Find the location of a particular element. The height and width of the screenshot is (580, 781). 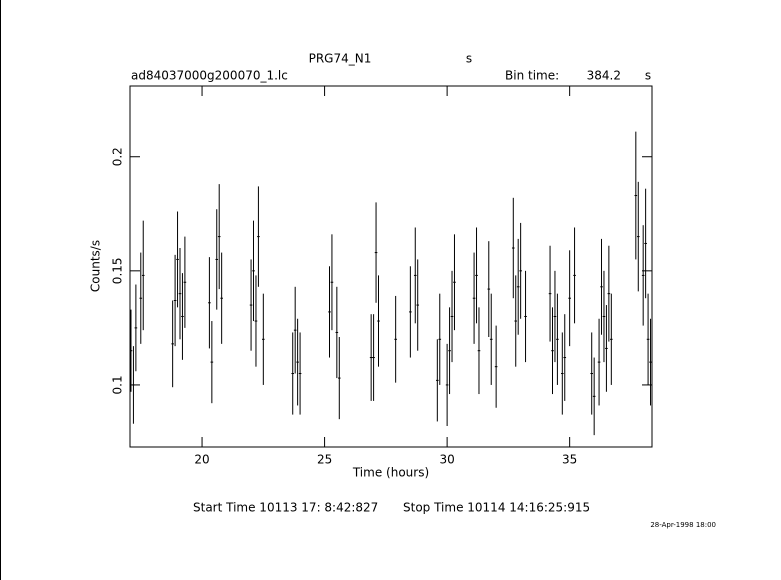

y-axis-label: Counts/s is located at coordinates (96, 266).